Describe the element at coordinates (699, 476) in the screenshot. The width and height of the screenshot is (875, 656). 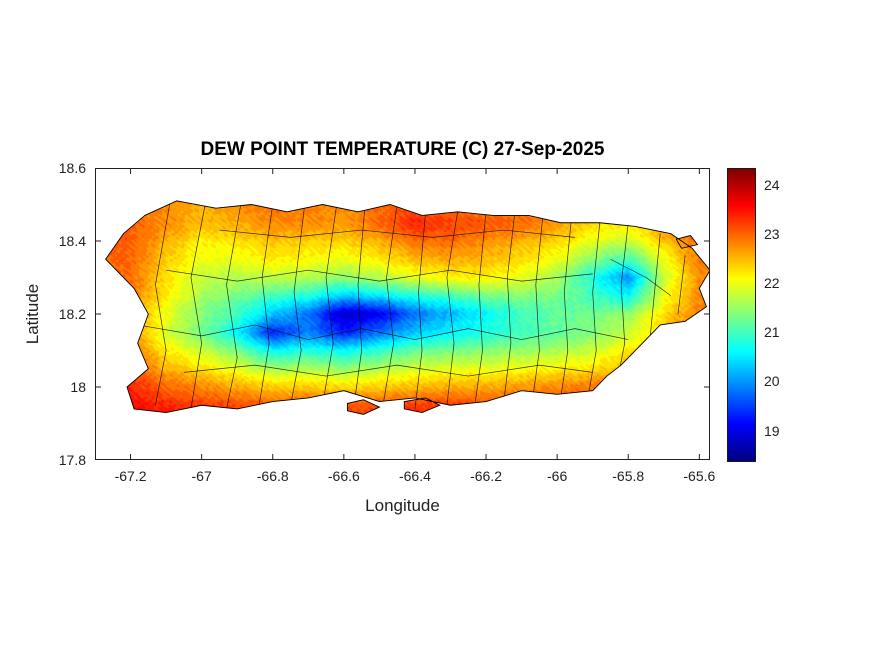
I see `x-tick-label: -65.6` at that location.